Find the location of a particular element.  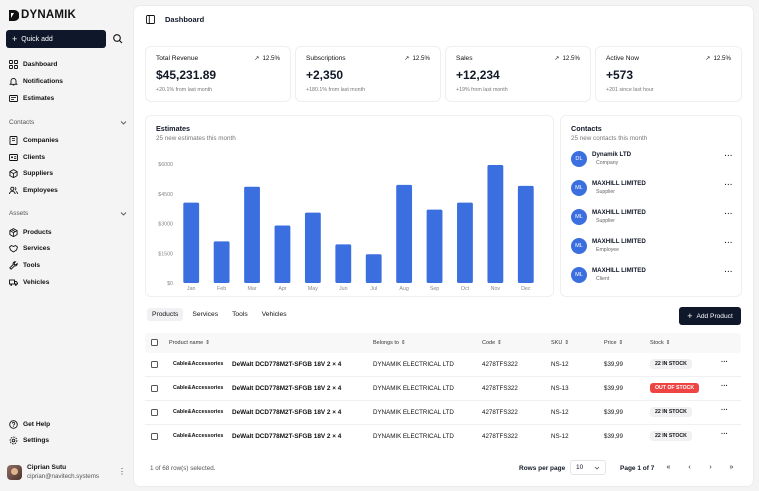

bar-jan is located at coordinates (191, 242).